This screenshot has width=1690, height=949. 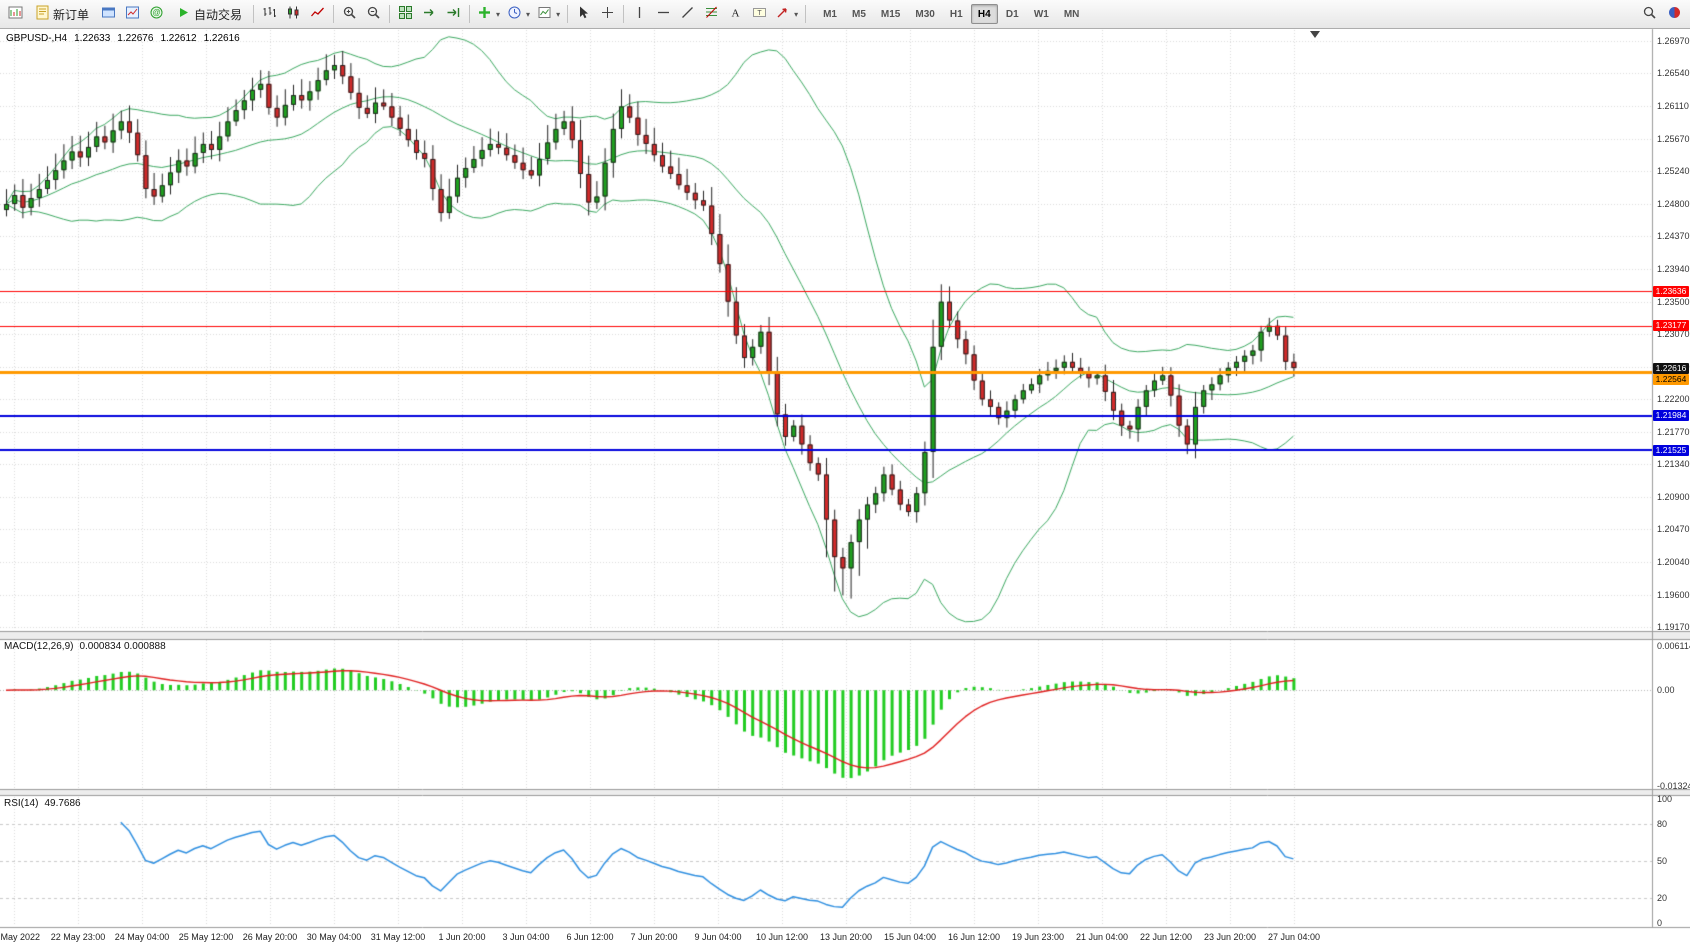 What do you see at coordinates (1671, 326) in the screenshot?
I see `price-line-tag: 1.23177` at bounding box center [1671, 326].